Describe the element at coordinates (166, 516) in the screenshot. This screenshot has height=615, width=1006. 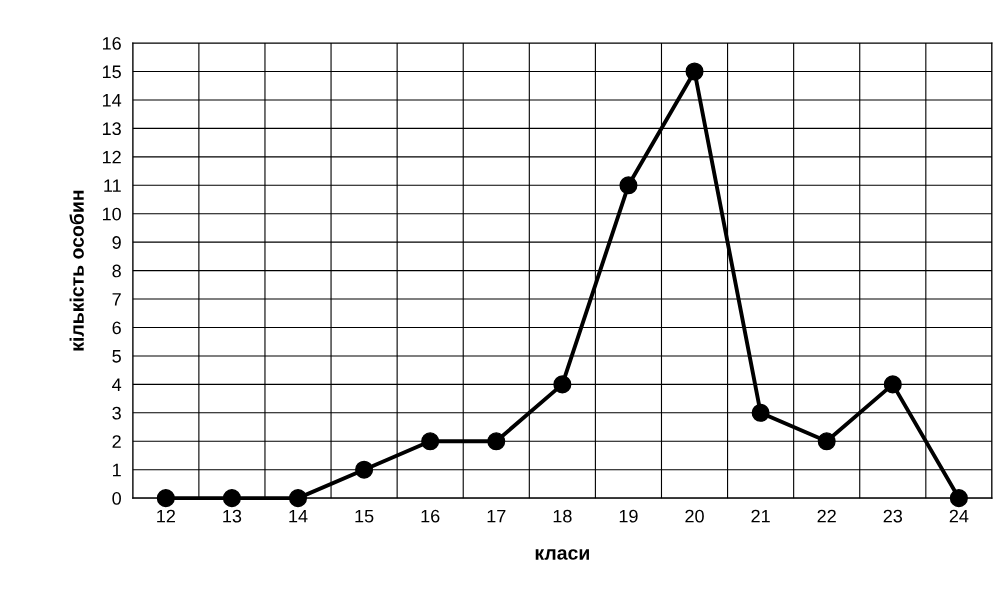
I see `x-tick-label: 12` at that location.